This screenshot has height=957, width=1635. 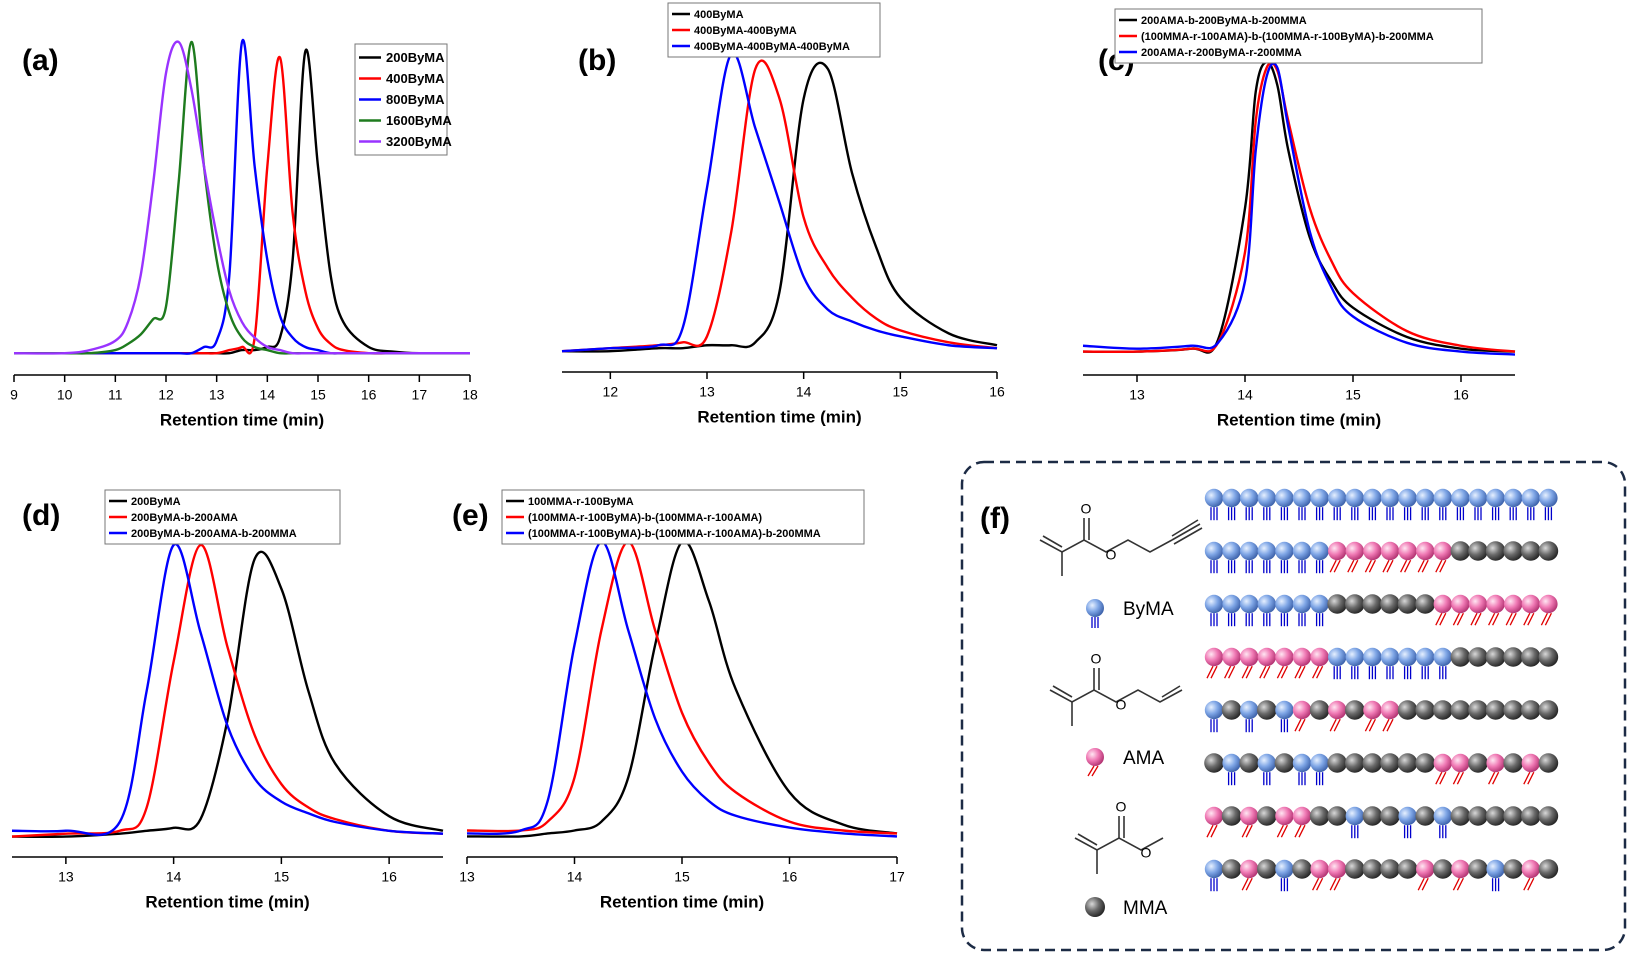 What do you see at coordinates (14, 395) in the screenshot?
I see `x-tick-label: 9` at bounding box center [14, 395].